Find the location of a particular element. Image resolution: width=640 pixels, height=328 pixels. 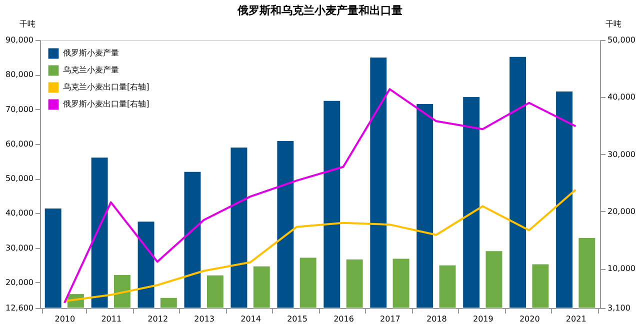

y-tick-label: 40,000 is located at coordinates (20, 213).